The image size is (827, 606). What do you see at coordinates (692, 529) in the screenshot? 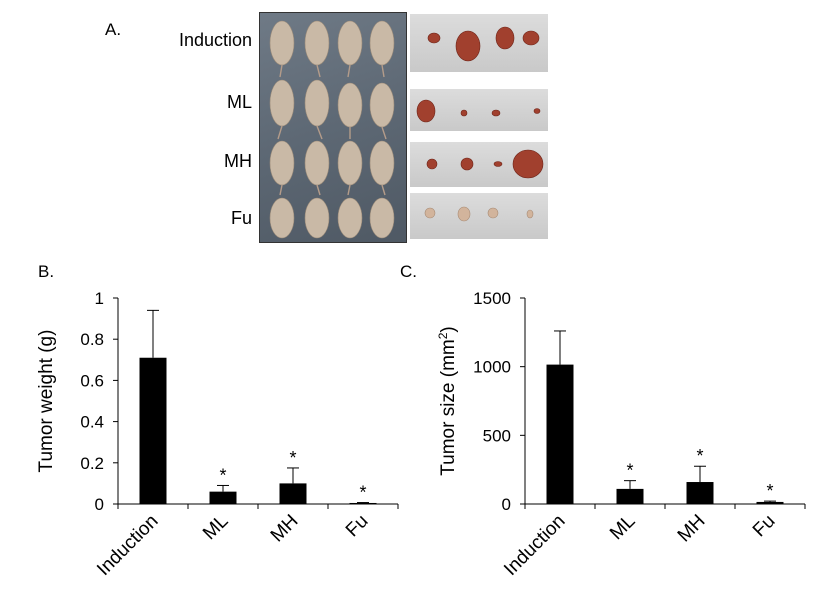
I see `size-category-label: MH` at bounding box center [692, 529].